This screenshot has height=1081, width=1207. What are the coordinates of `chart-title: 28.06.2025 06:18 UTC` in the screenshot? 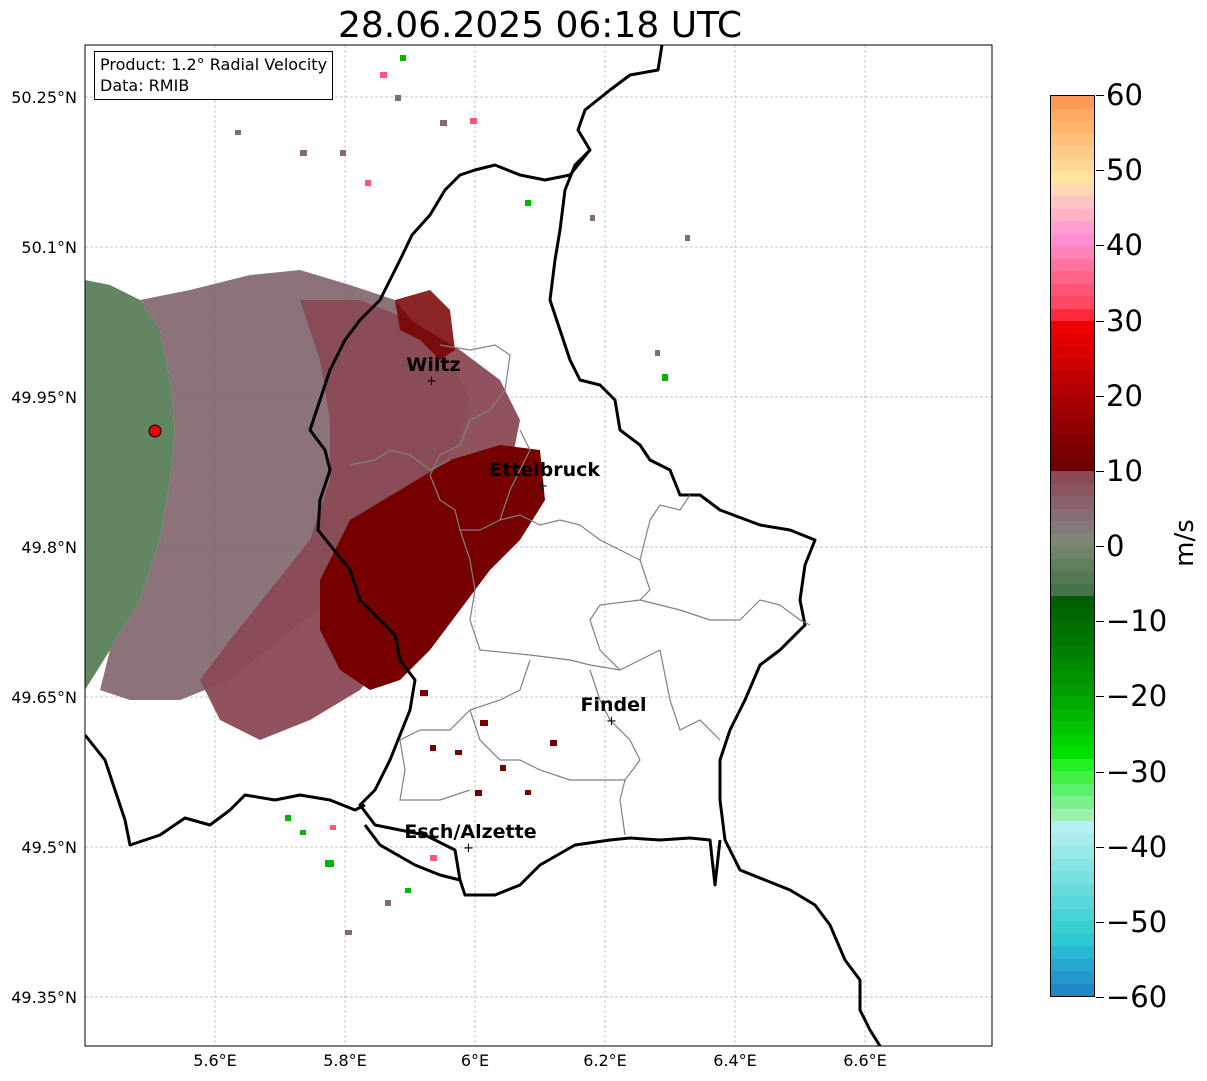 It's located at (540, 25).